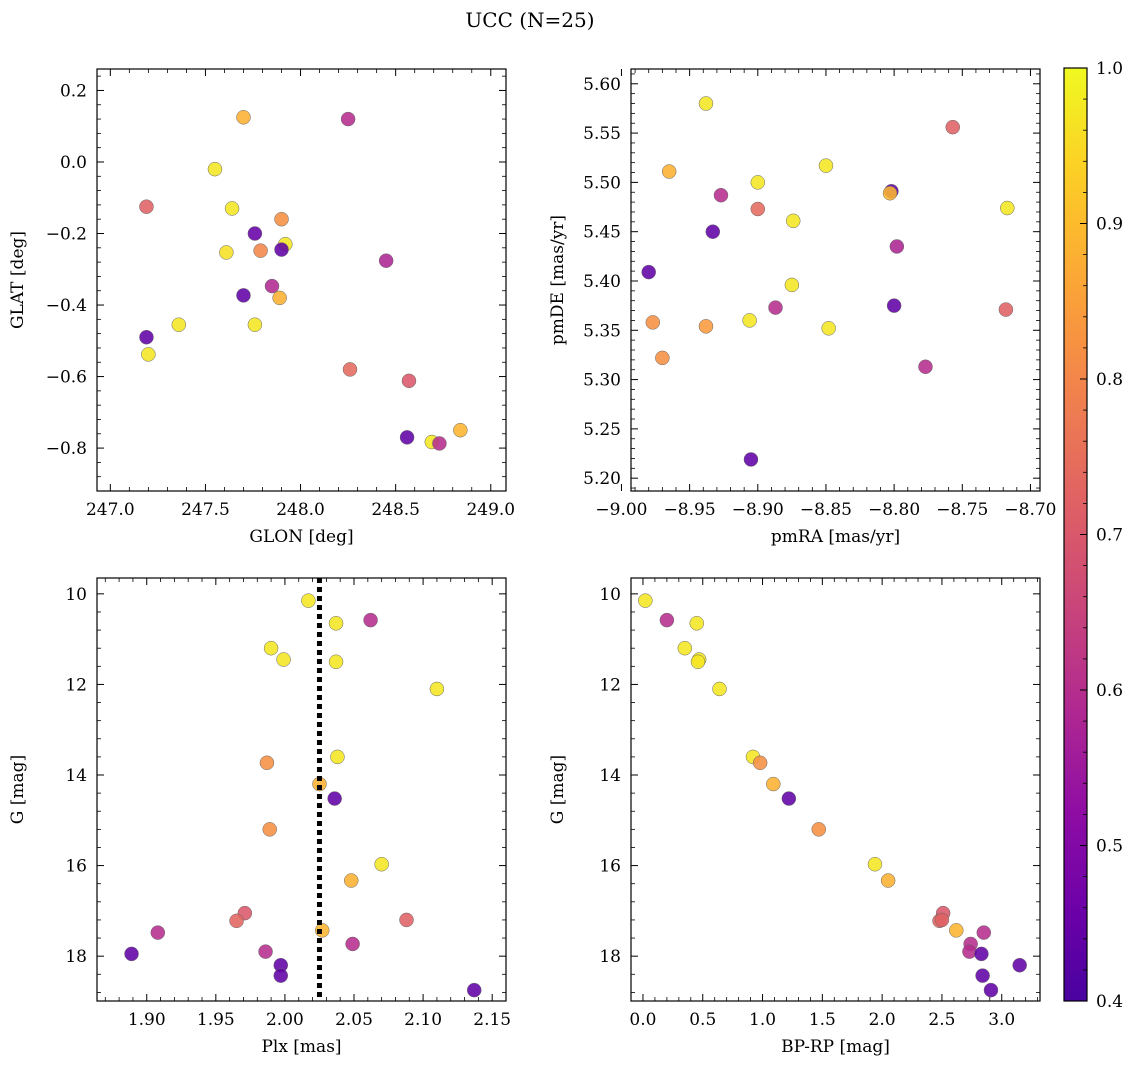 The height and width of the screenshot is (1068, 1136). I want to click on y-tick-label: 5.45, so click(602, 233).